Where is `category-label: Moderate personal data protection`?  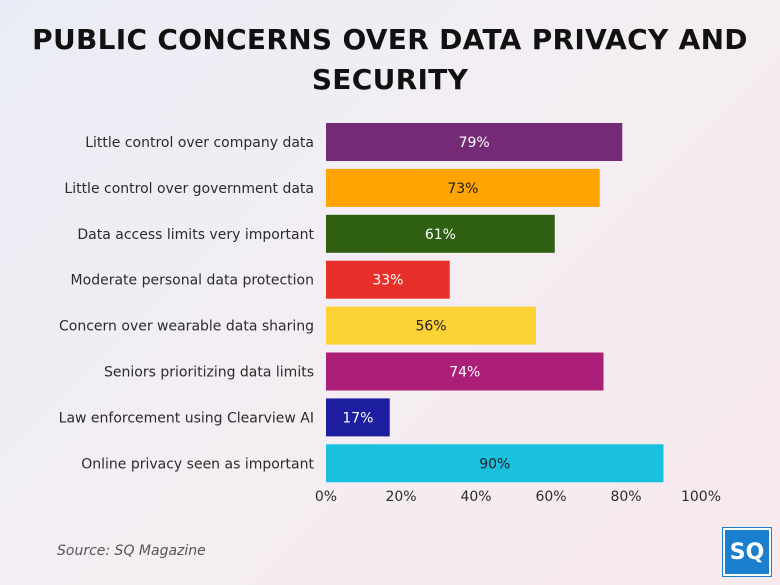 category-label: Moderate personal data protection is located at coordinates (192, 281).